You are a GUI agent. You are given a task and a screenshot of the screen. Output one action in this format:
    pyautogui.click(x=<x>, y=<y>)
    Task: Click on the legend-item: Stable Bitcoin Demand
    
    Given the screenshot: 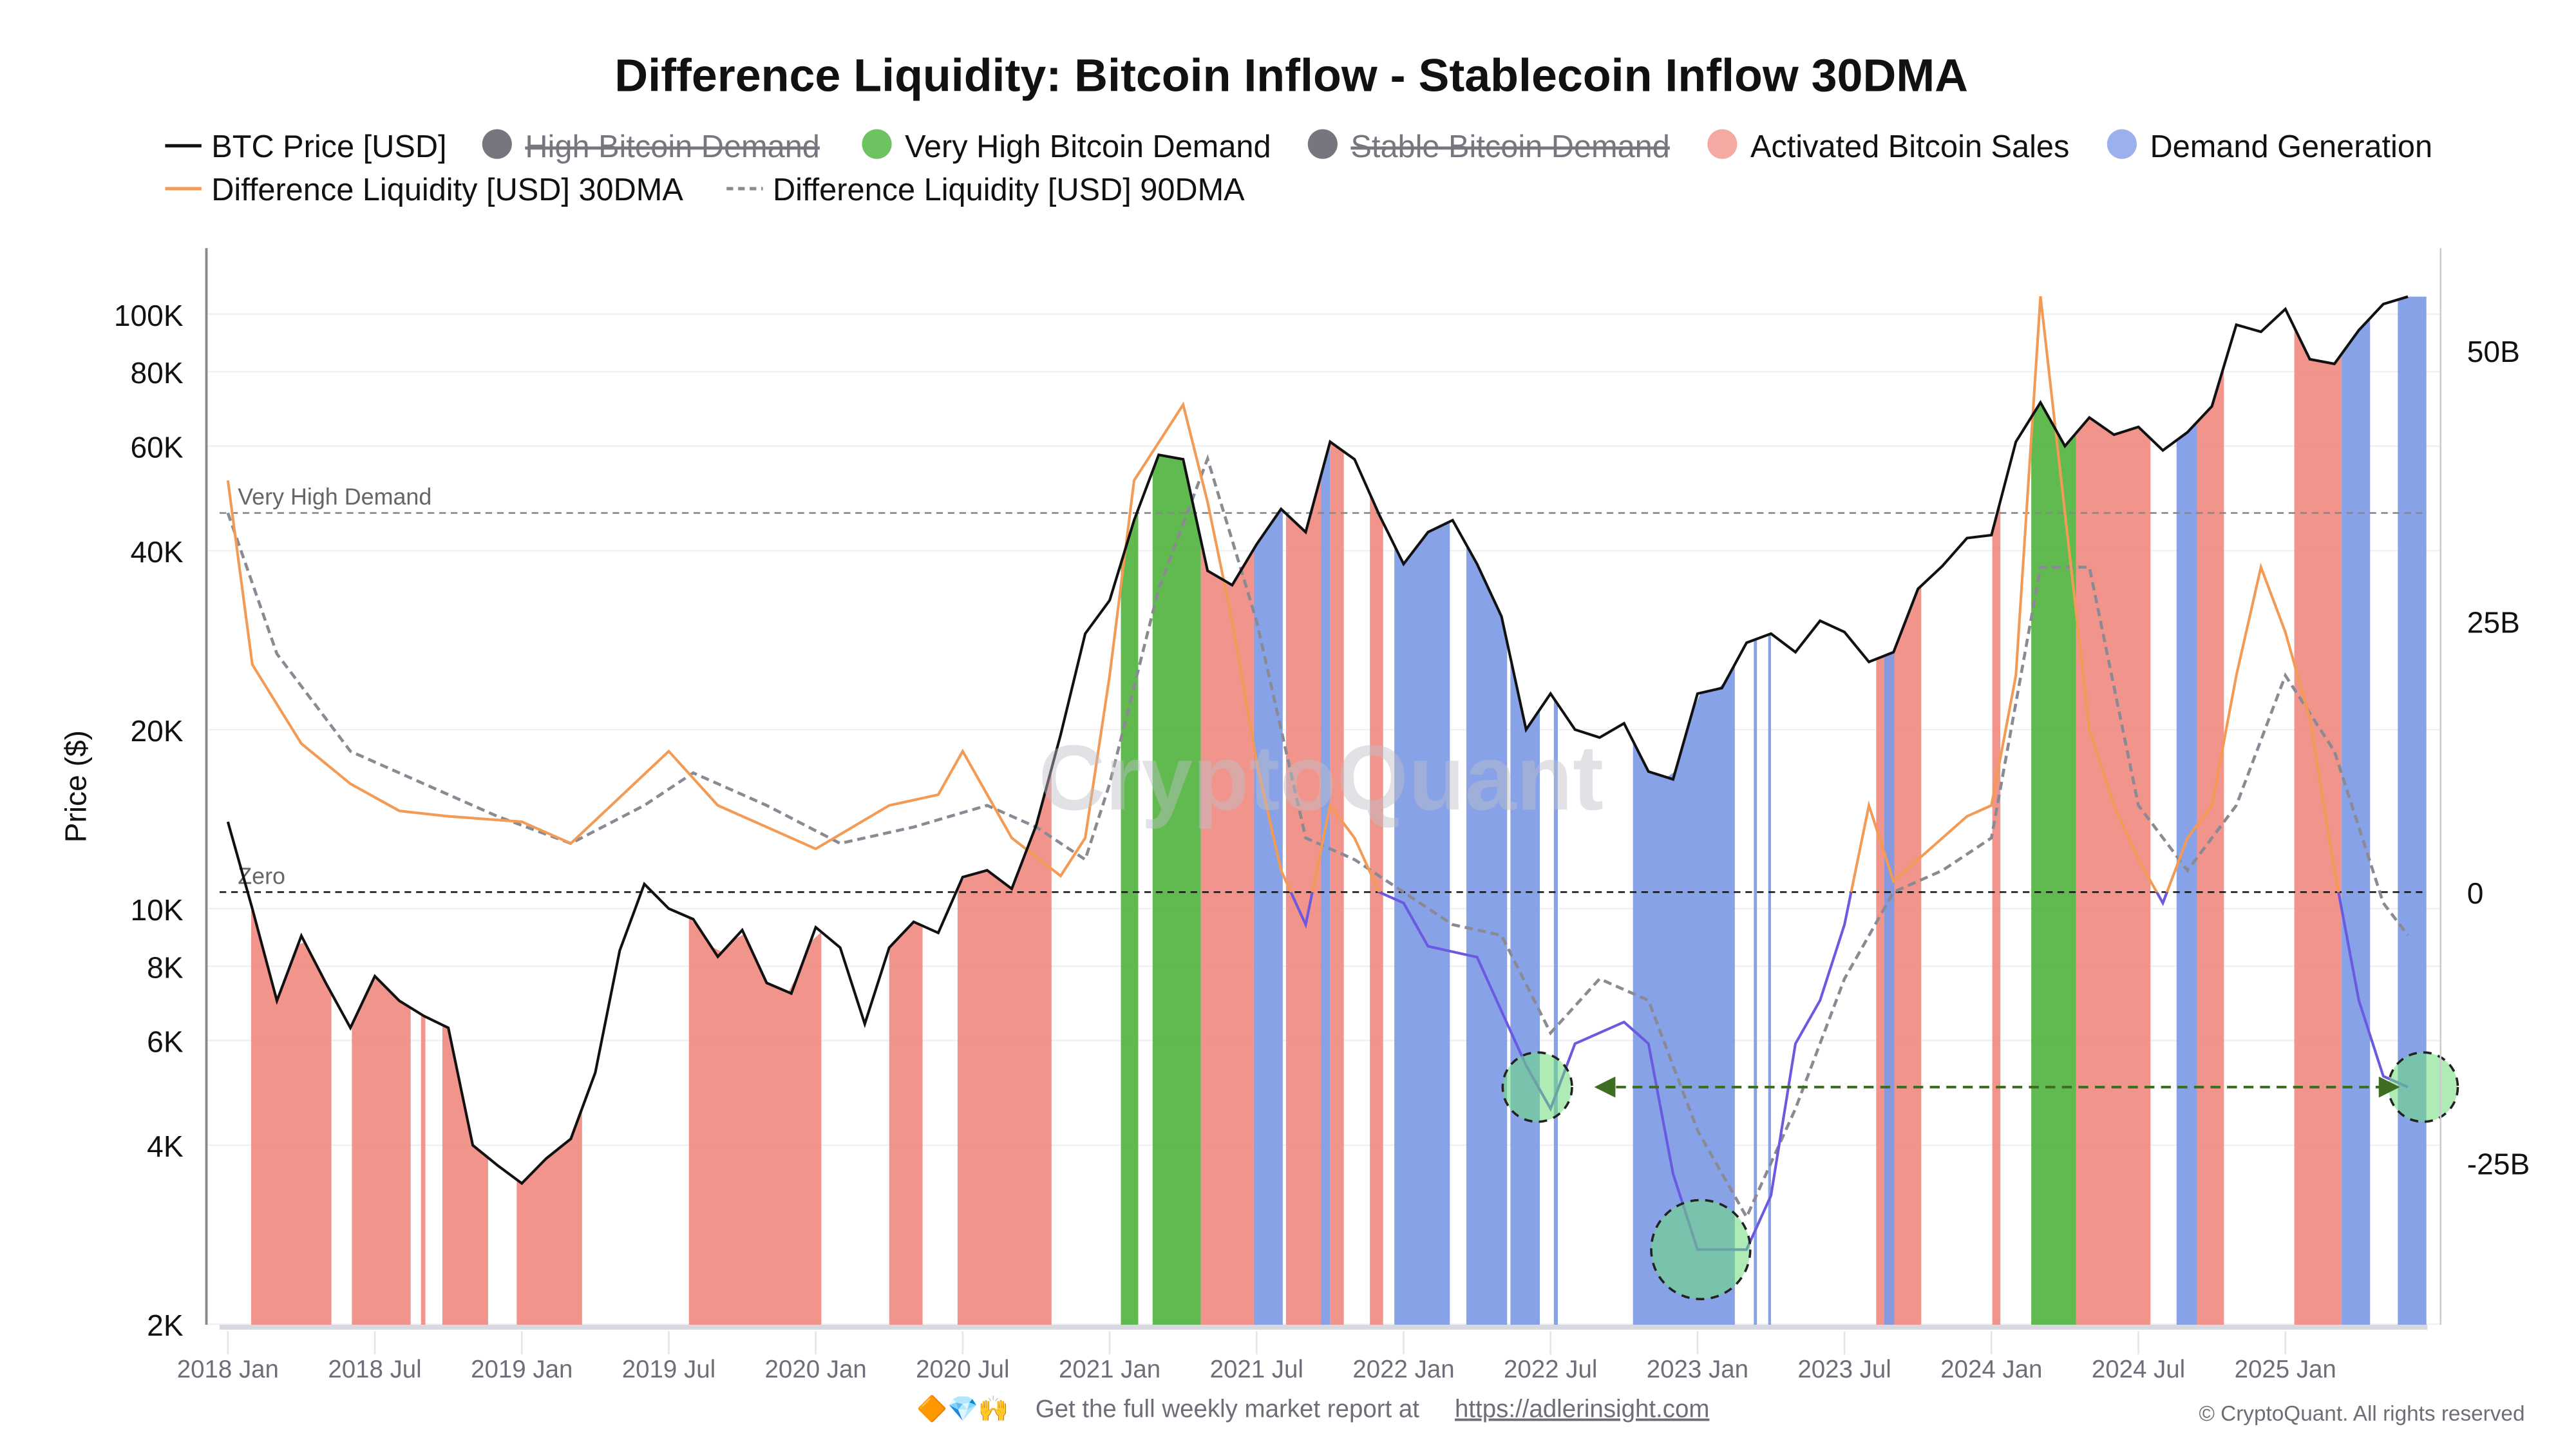 What is the action you would take?
    pyautogui.click(x=1488, y=147)
    